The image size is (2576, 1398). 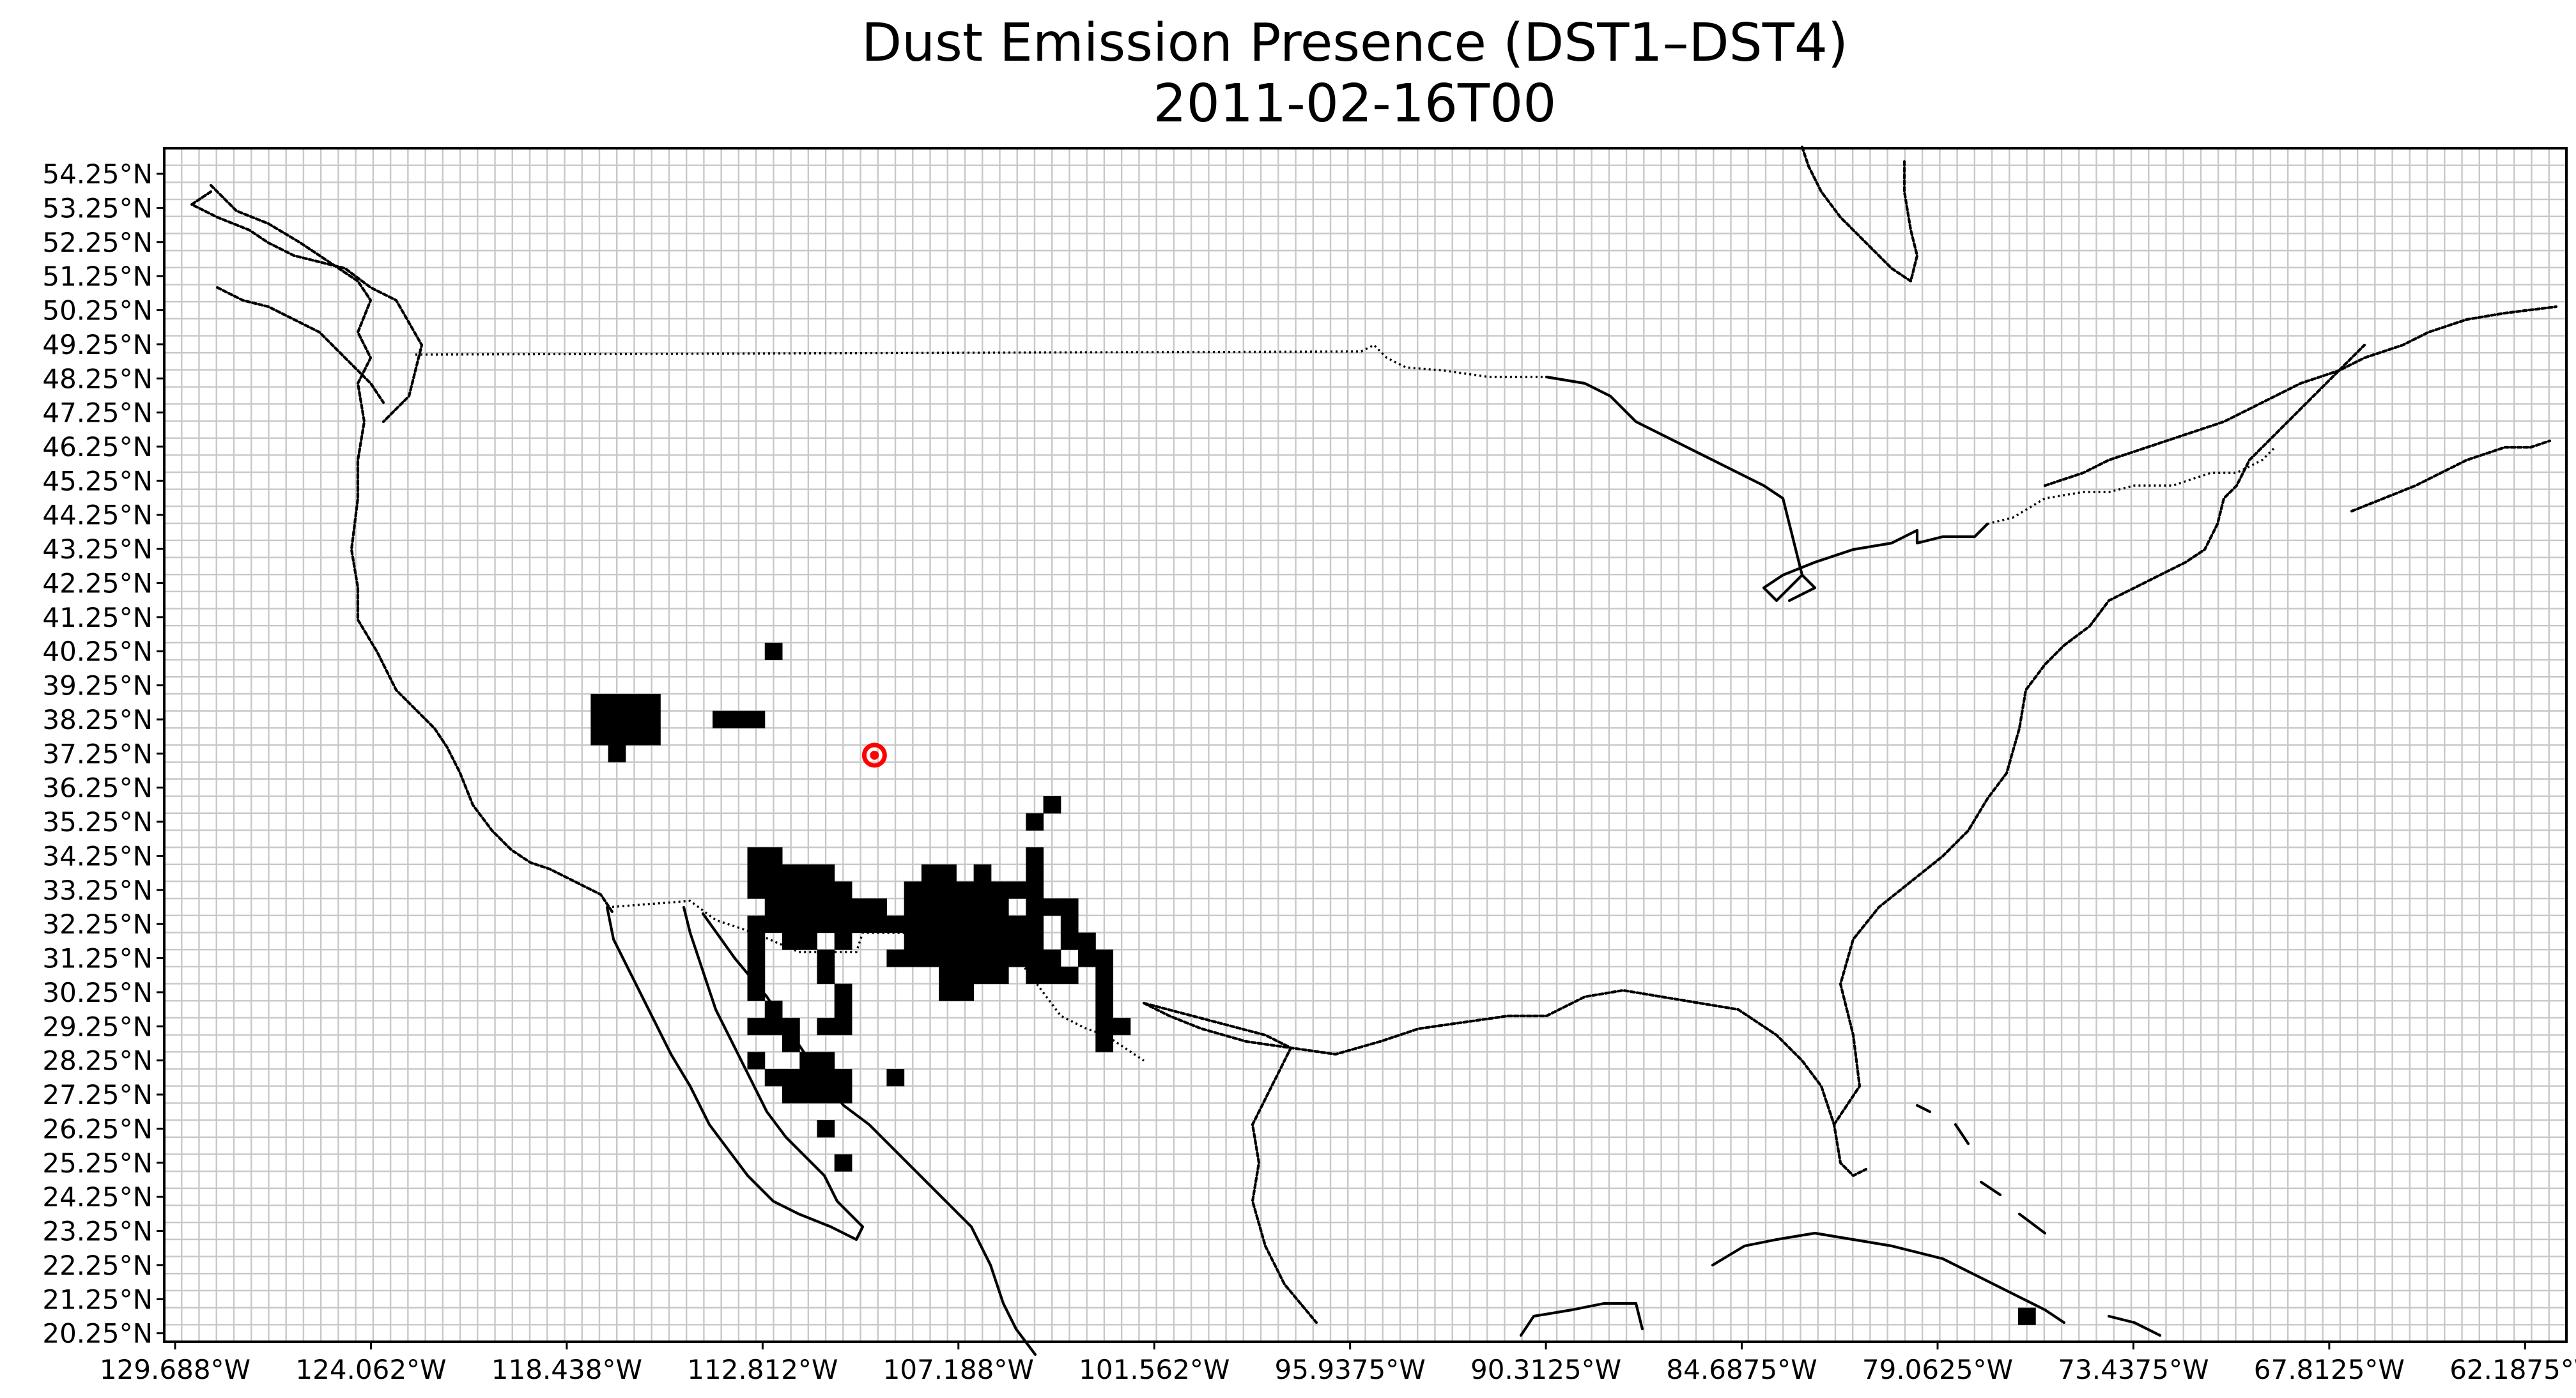 I want to click on y-tick-label: 28.25°N, so click(x=97, y=1061).